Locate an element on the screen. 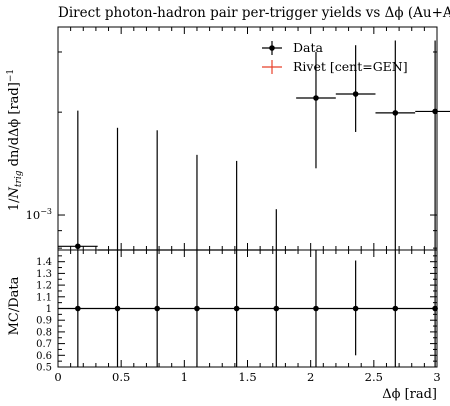  legend-data-label: Data is located at coordinates (308, 47).